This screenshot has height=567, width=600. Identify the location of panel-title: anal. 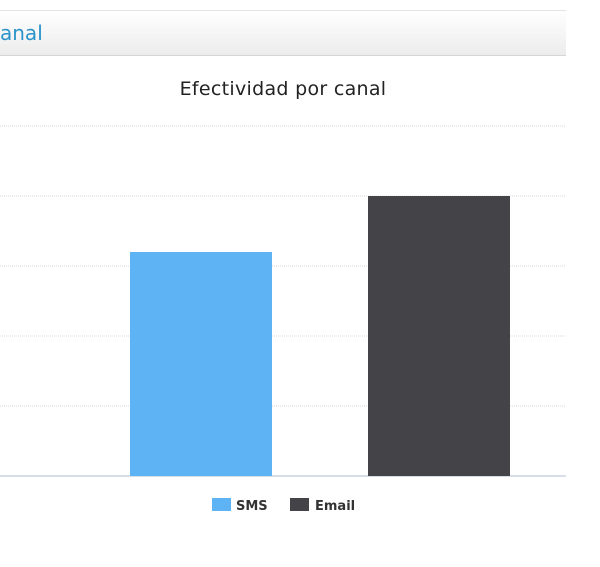
(21, 33).